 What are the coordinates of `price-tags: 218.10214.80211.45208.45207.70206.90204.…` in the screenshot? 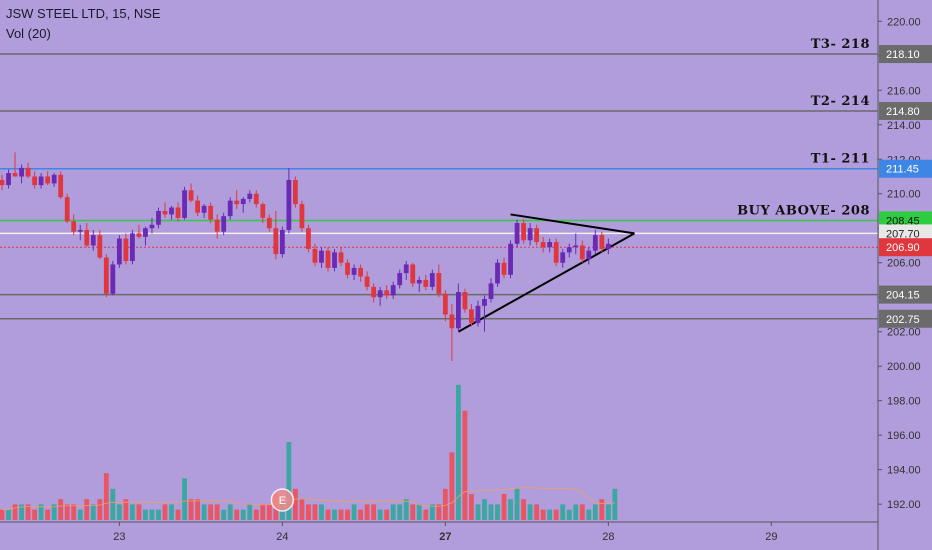 It's located at (905, 186).